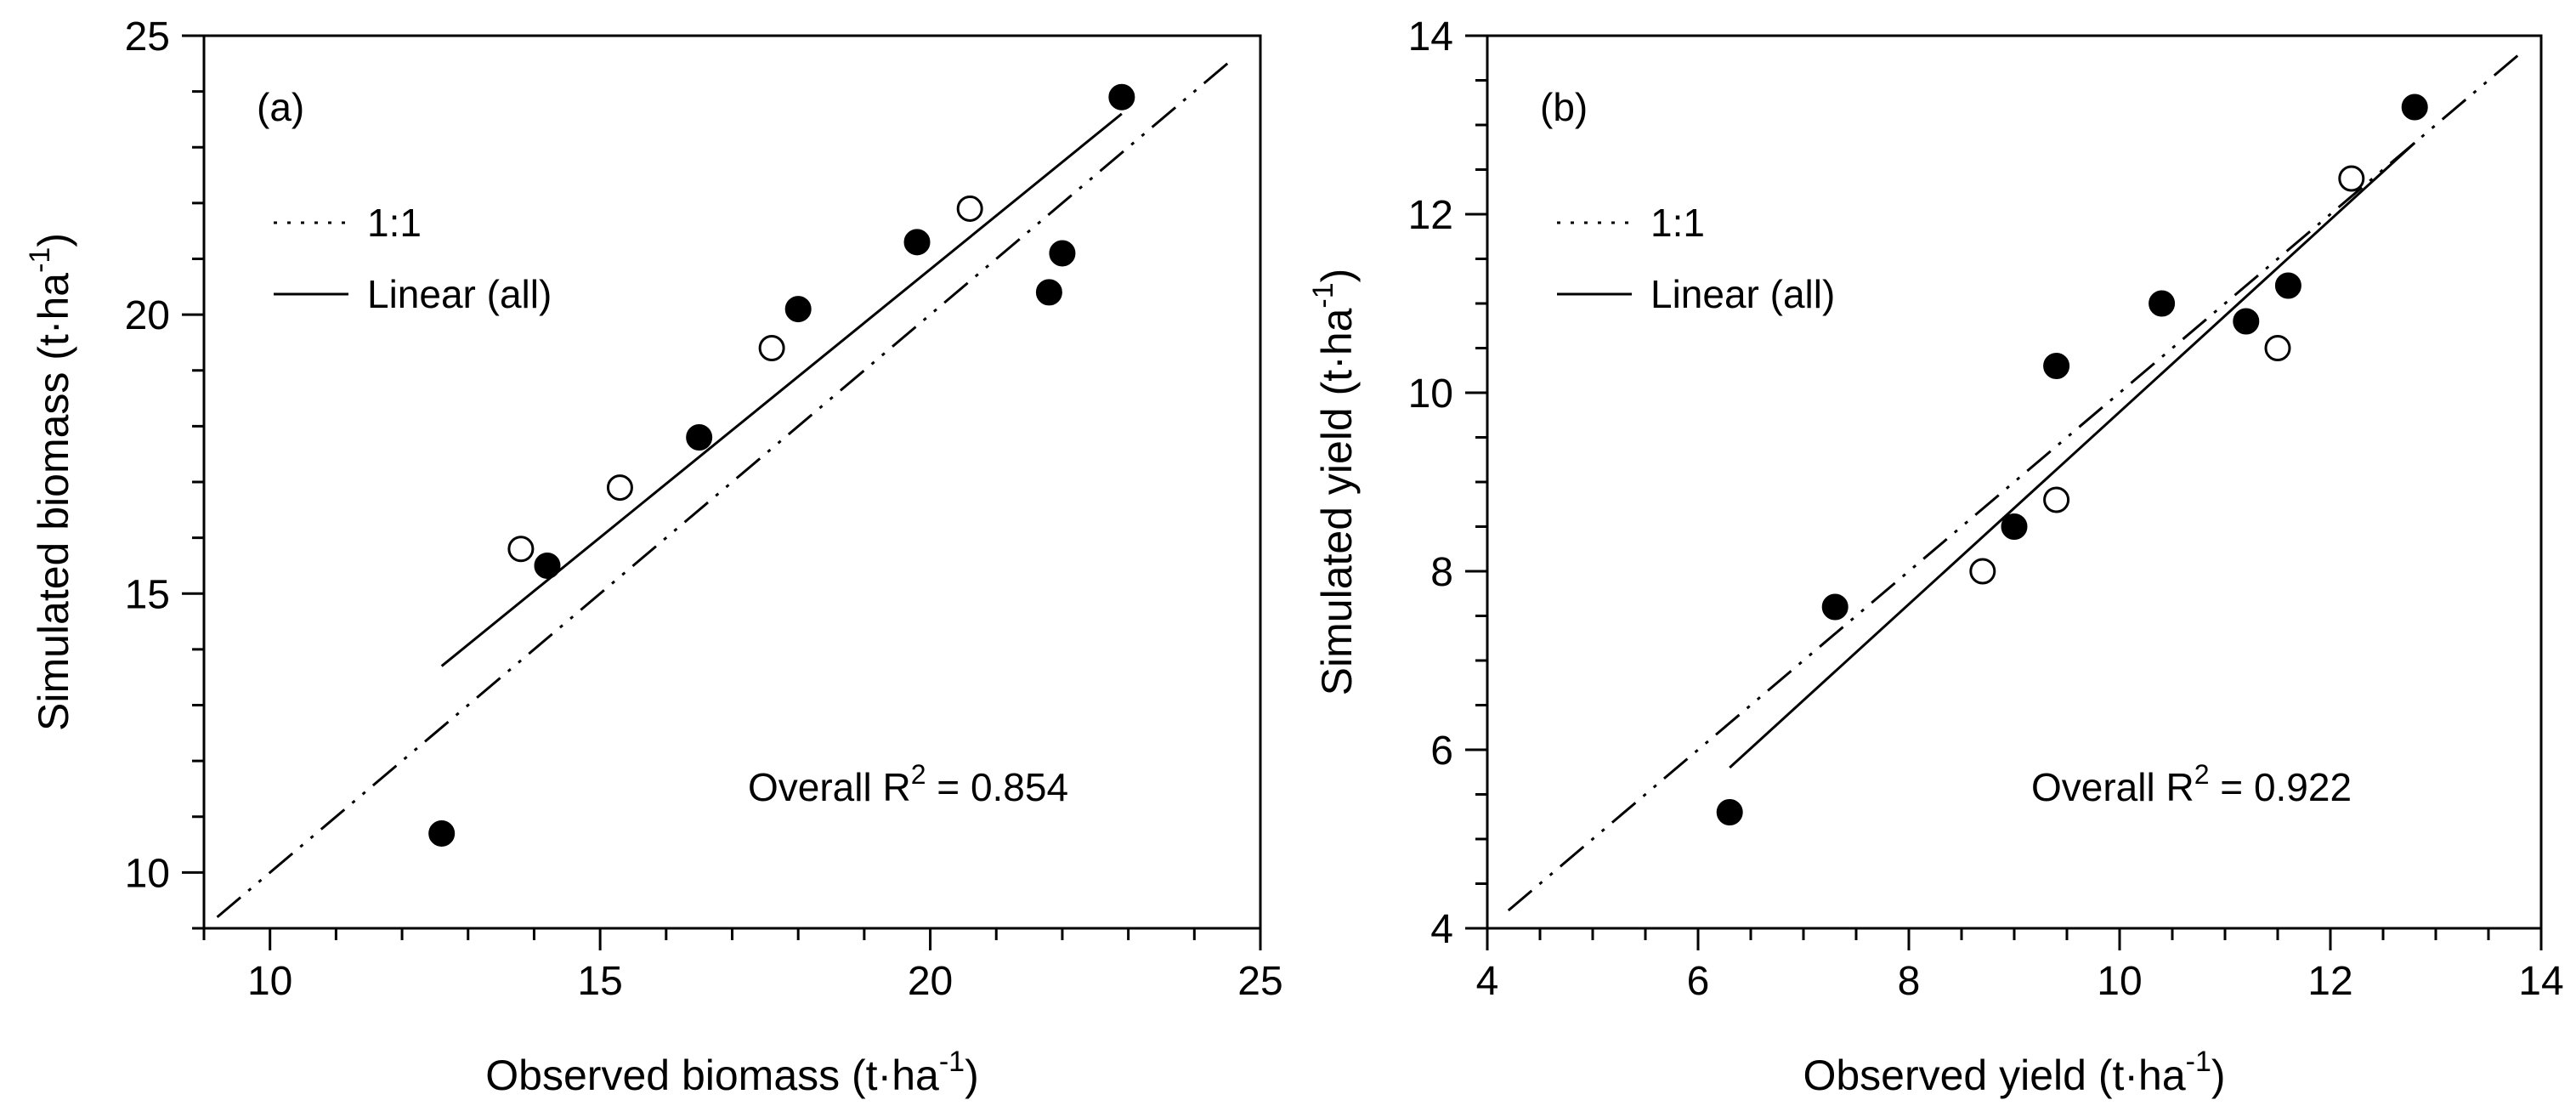 Image resolution: width=2576 pixels, height=1117 pixels. What do you see at coordinates (1337, 501) in the screenshot?
I see `y-axis-label-text: Simulated yield (t·ha` at bounding box center [1337, 501].